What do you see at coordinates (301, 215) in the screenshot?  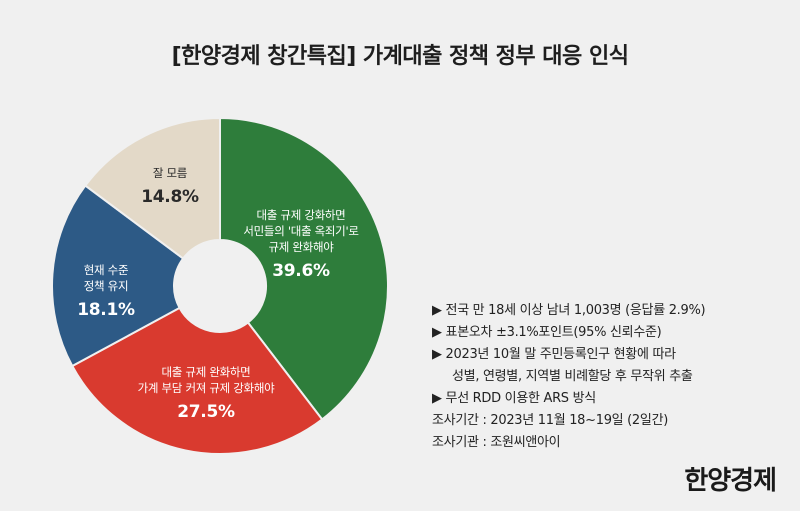 I see `segment-label-text: 대출 규제 강화하면` at bounding box center [301, 215].